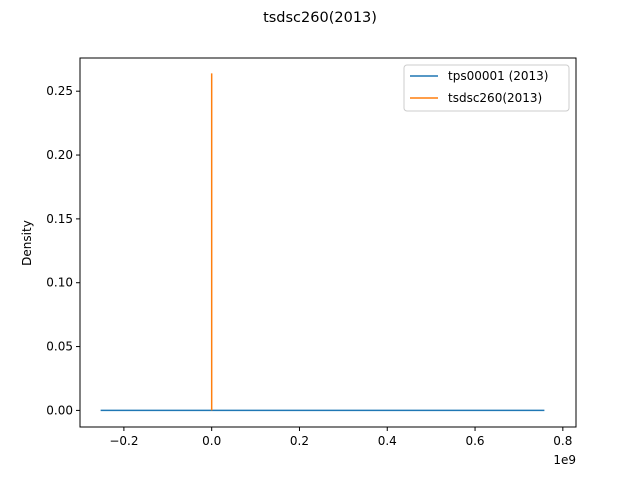 Image resolution: width=640 pixels, height=480 pixels. Describe the element at coordinates (564, 460) in the screenshot. I see `x-axis-offset-label: 1e9` at that location.